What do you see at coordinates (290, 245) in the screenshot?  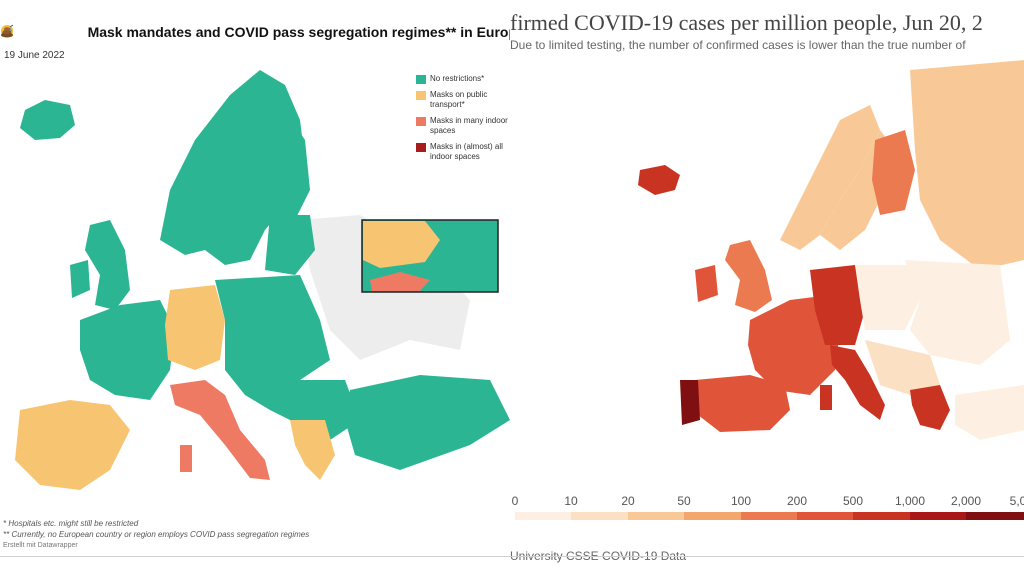 I see `region-baltics` at bounding box center [290, 245].